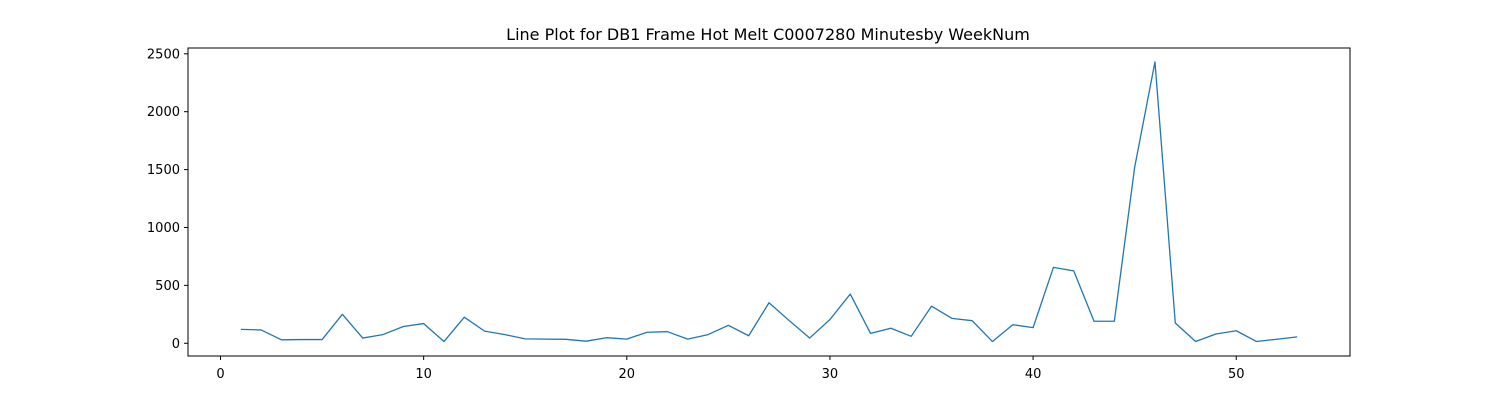  Describe the element at coordinates (1033, 374) in the screenshot. I see `x-tick-label: 40` at that location.